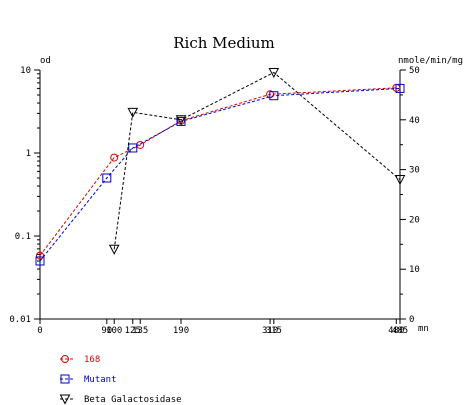 This screenshot has height=405, width=472. I want to click on x-tick-label: 125, so click(133, 331).